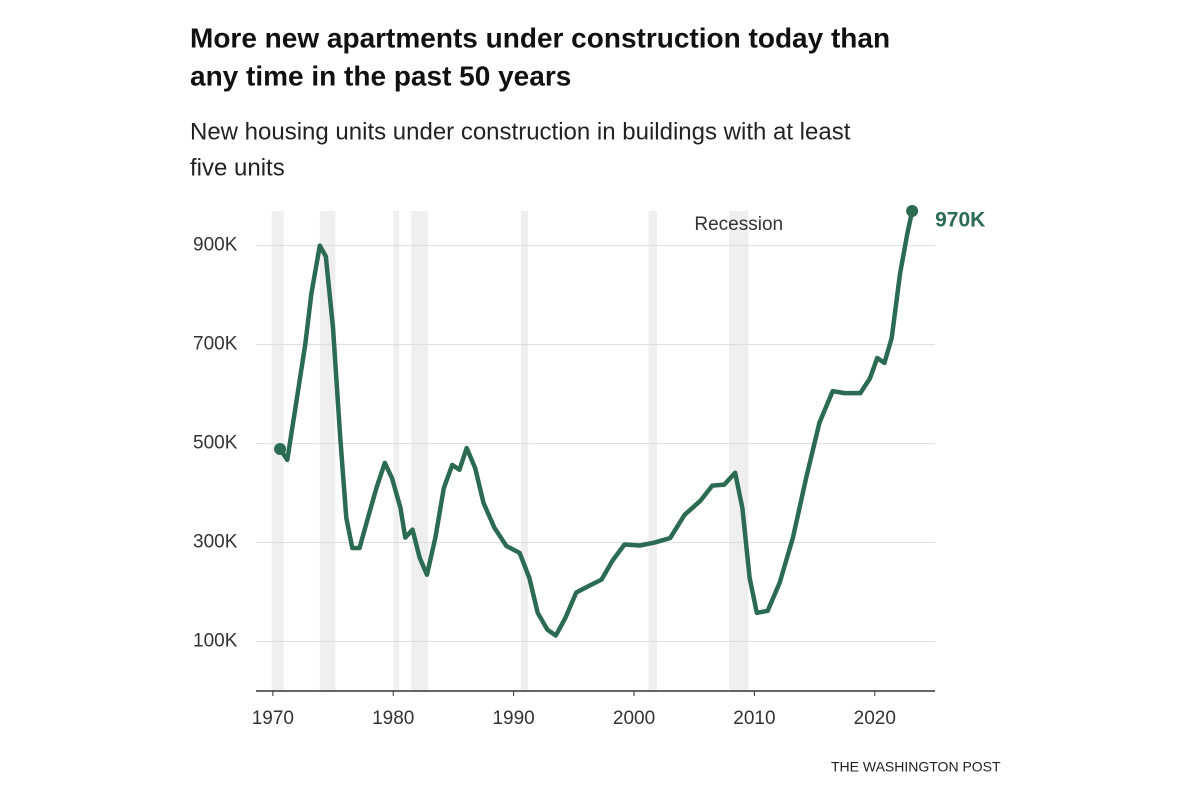 This screenshot has height=800, width=1200. What do you see at coordinates (237, 167) in the screenshot?
I see `chart-subtitle: five units` at bounding box center [237, 167].